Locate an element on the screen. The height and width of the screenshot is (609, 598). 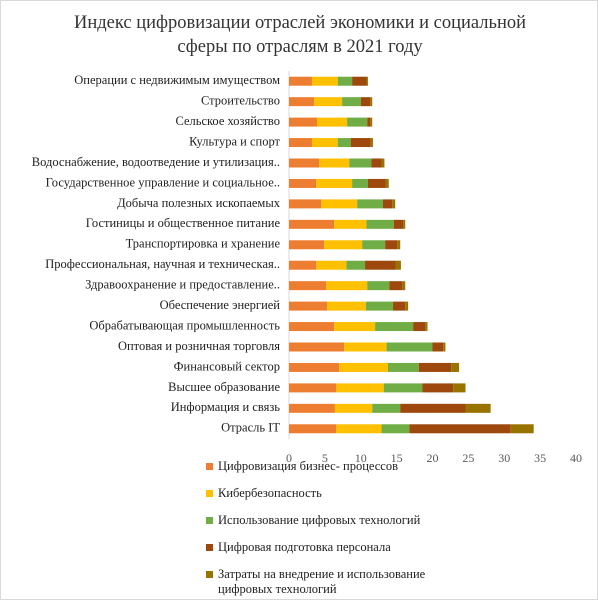
y-tick-label: Отрасль IT is located at coordinates (250, 428).